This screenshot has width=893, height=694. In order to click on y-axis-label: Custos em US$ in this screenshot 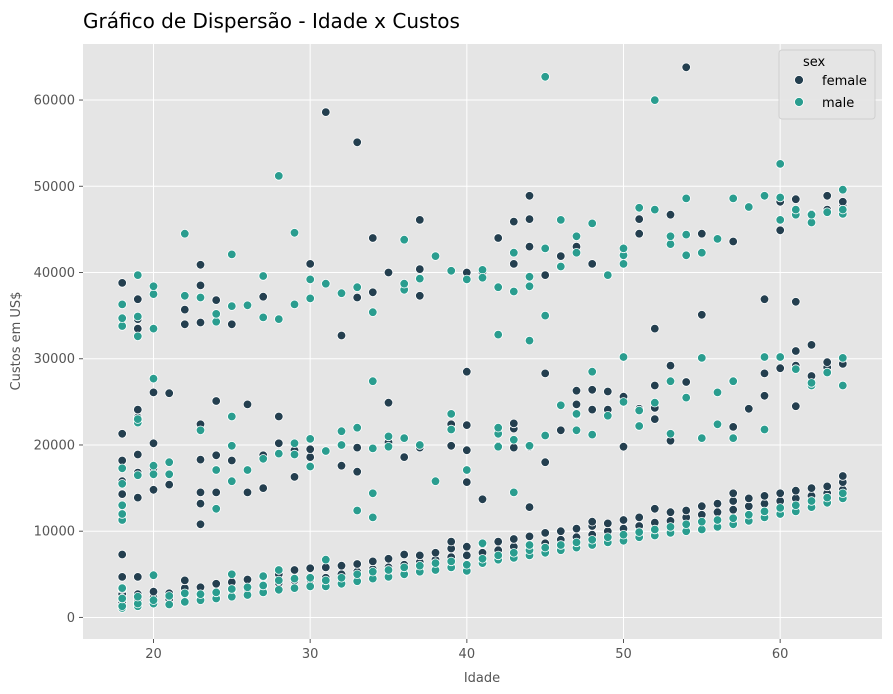, I will do `click(16, 341)`.